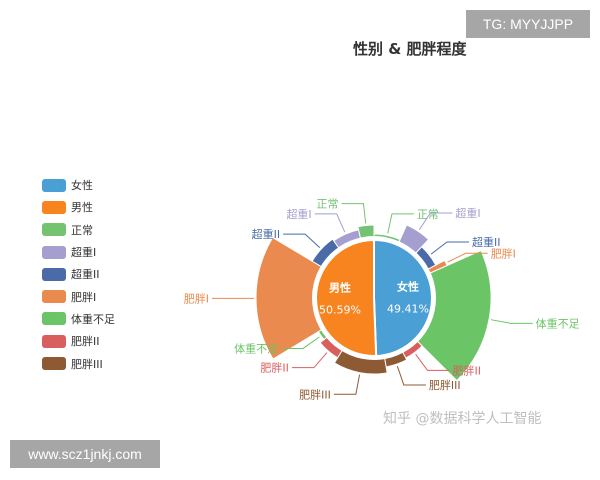 The image size is (600, 480). I want to click on watermark-tg: TG: MYYJJPP, so click(528, 24).